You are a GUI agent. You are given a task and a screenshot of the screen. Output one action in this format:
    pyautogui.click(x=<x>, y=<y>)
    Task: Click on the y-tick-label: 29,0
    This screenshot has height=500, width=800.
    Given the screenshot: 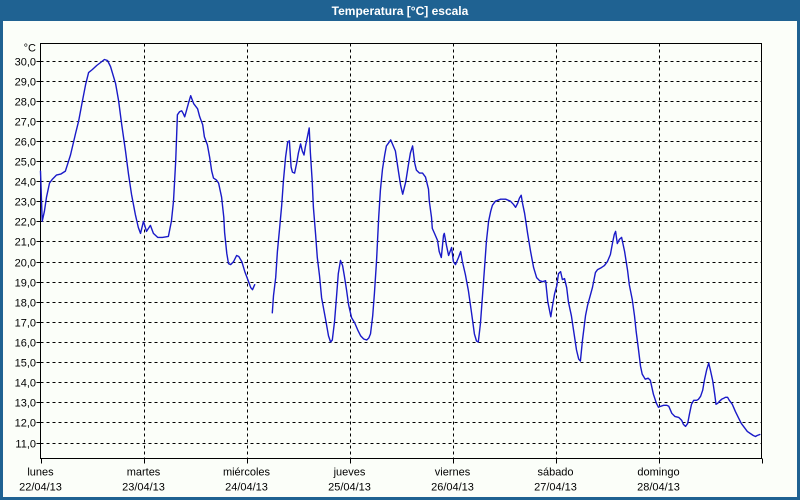 What is the action you would take?
    pyautogui.click(x=25, y=83)
    